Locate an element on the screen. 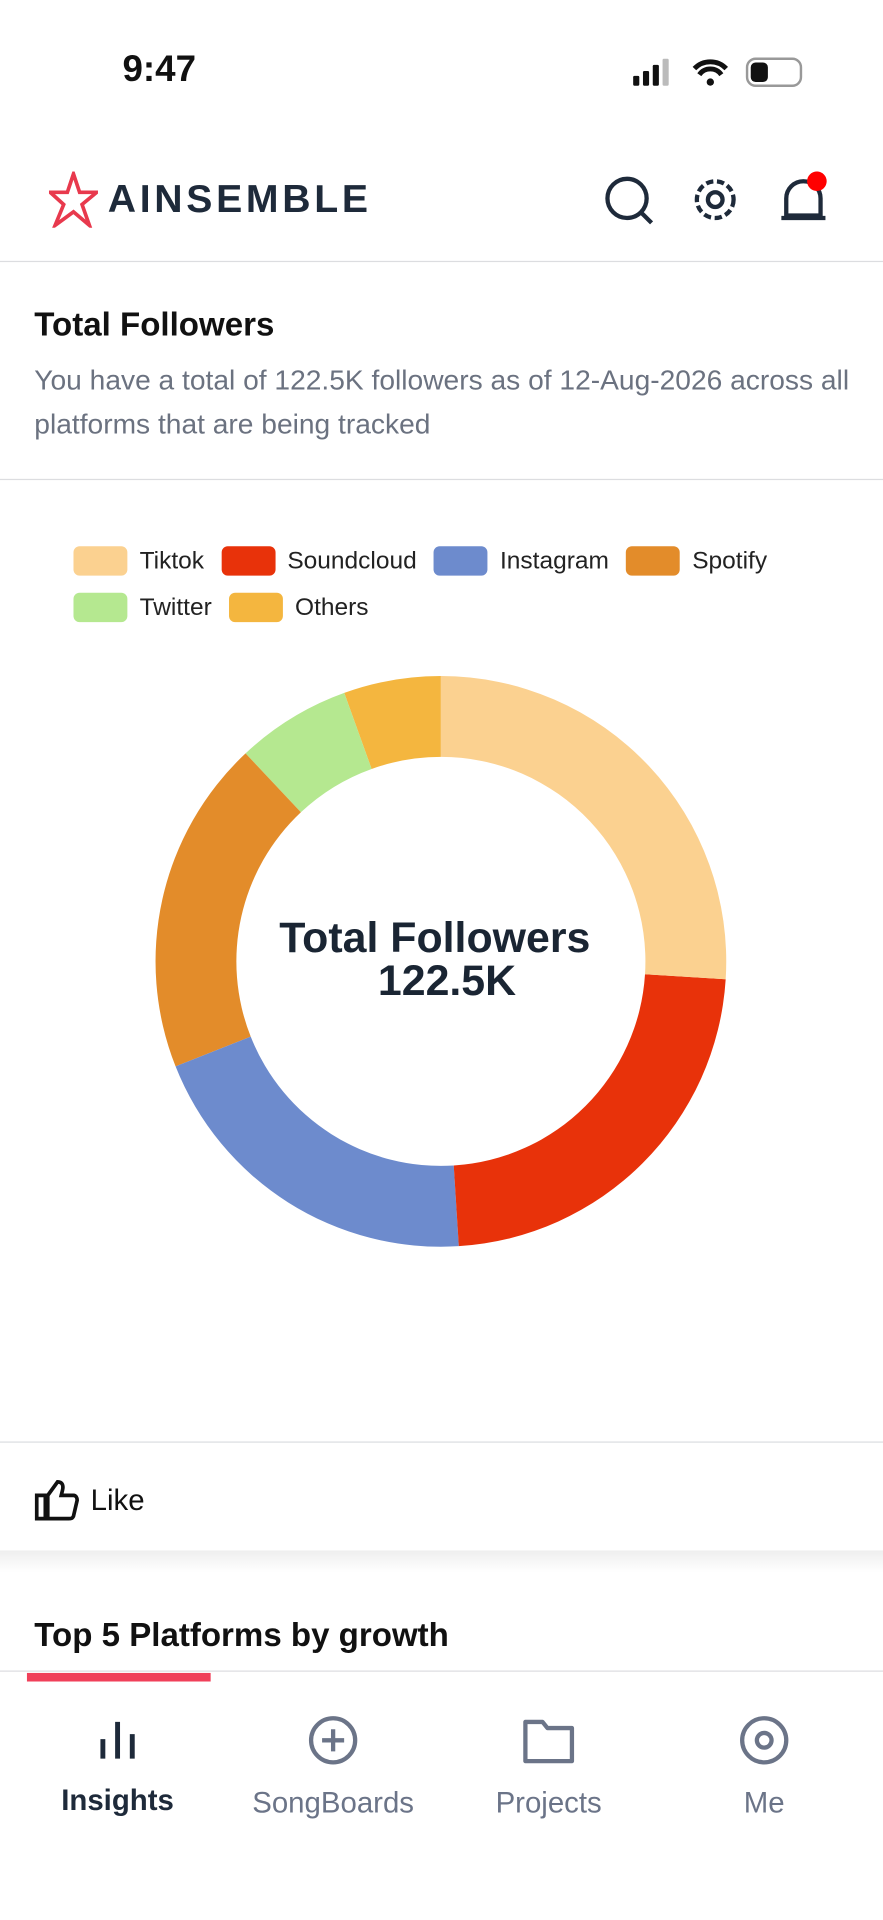 The height and width of the screenshot is (1920, 883). legend-label: Spotify is located at coordinates (730, 560).